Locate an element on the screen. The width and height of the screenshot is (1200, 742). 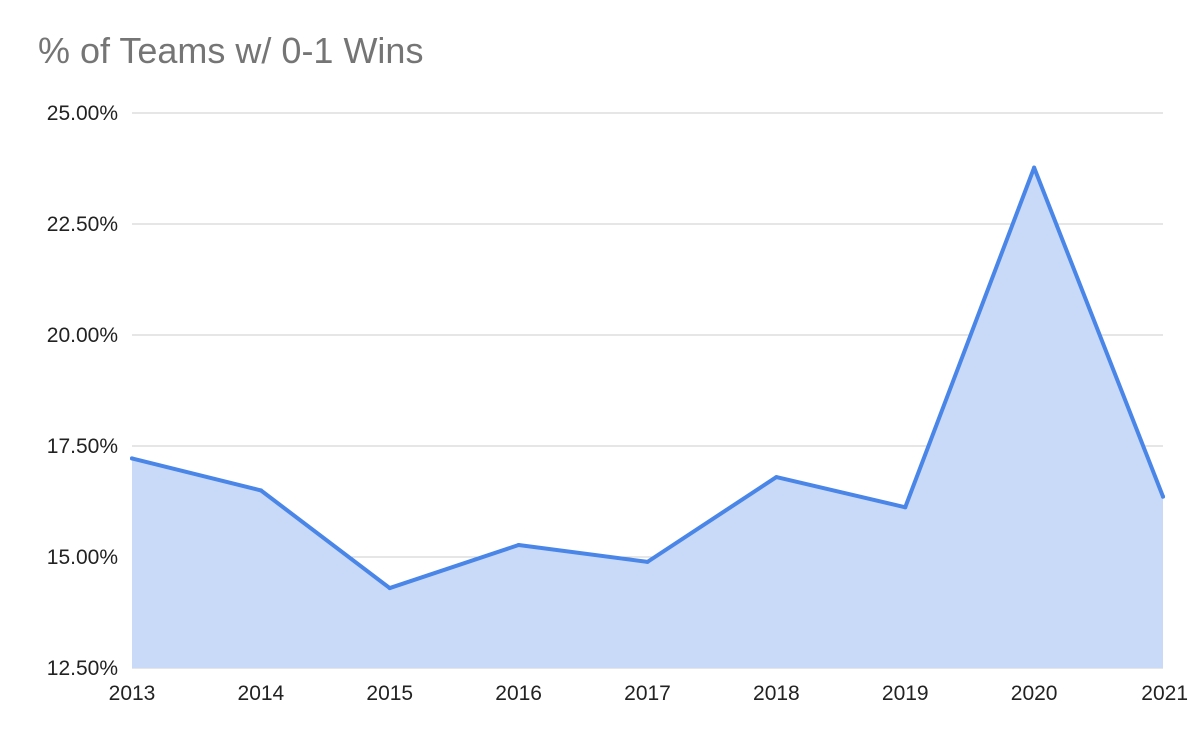
data-point-2019 is located at coordinates (905, 507).